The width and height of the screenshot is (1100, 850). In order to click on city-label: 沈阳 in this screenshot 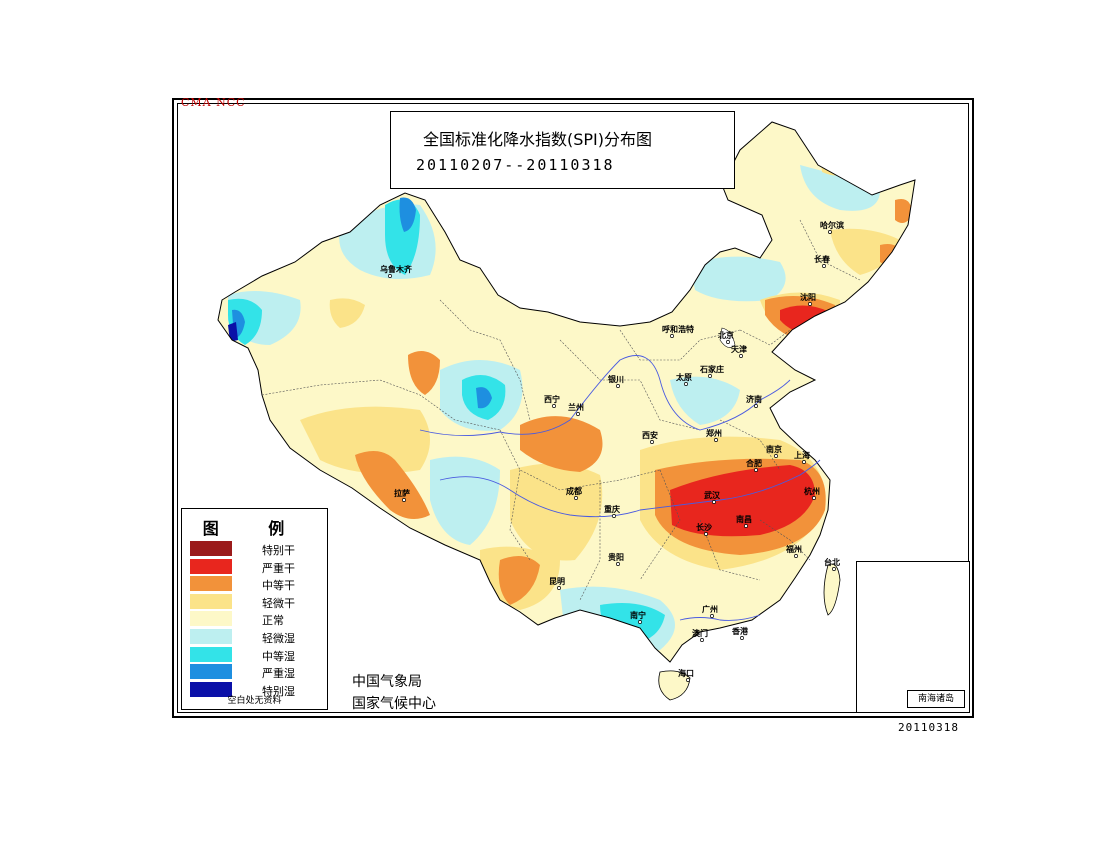, I will do `click(808, 297)`.